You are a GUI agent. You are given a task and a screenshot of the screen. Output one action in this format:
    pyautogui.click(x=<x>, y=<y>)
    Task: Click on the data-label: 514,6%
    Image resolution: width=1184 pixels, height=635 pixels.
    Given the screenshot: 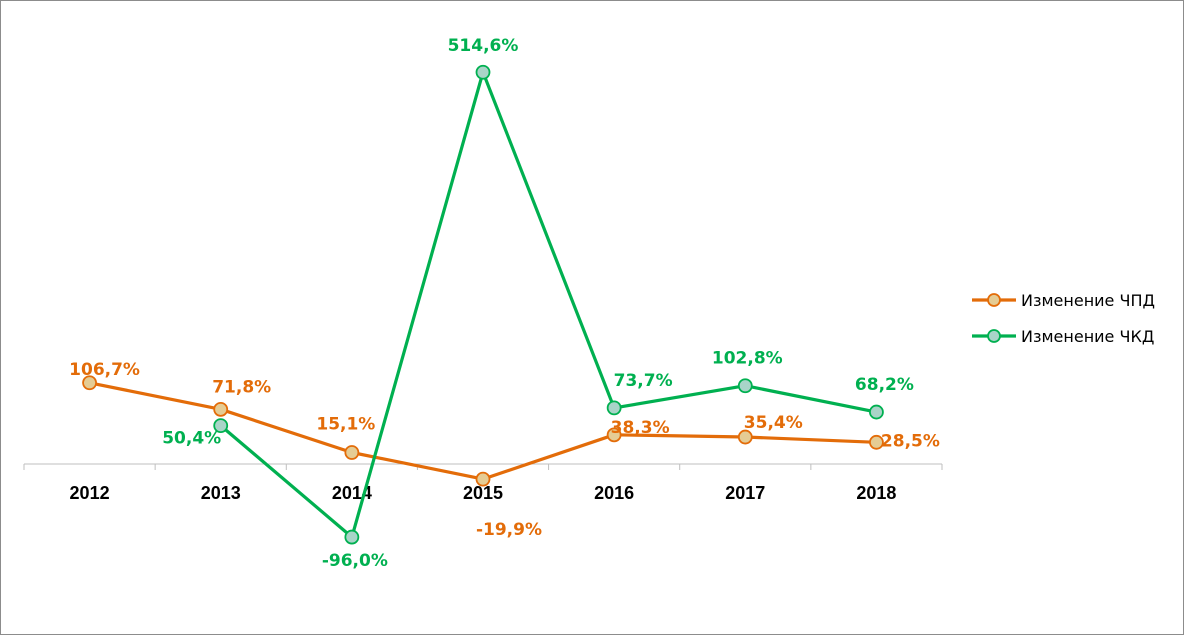 What is the action you would take?
    pyautogui.click(x=483, y=46)
    